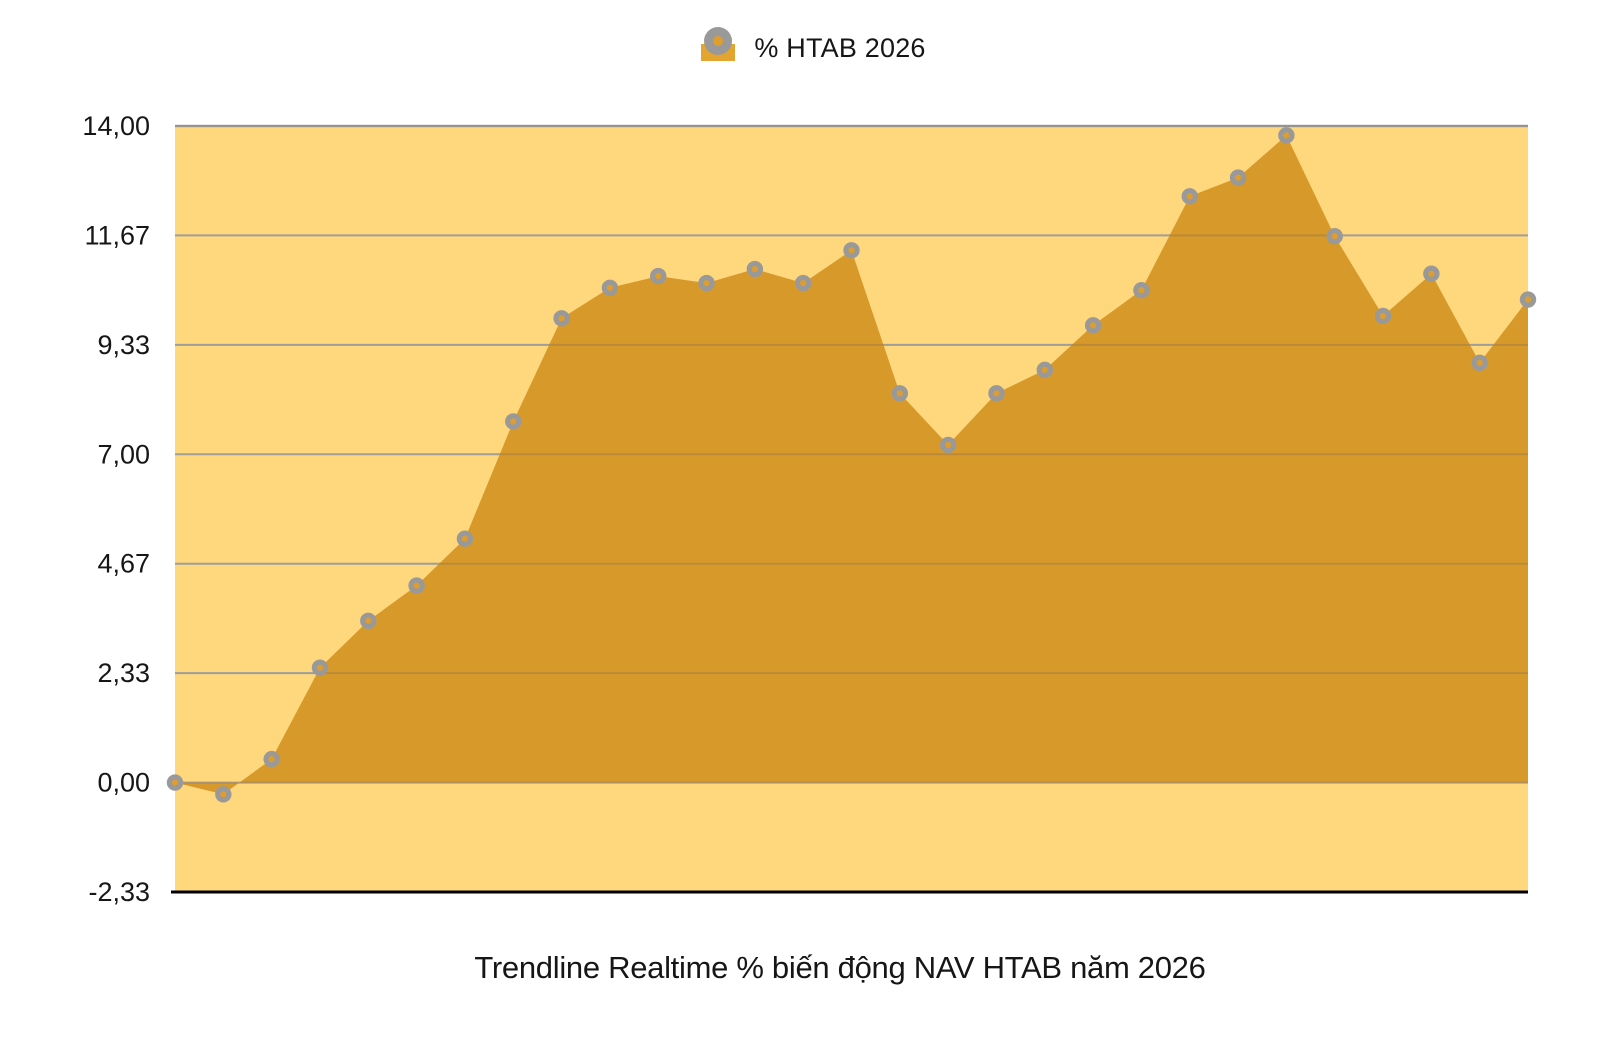  Describe the element at coordinates (840, 47) in the screenshot. I see `legend-series-label: % HTAB 2026` at that location.